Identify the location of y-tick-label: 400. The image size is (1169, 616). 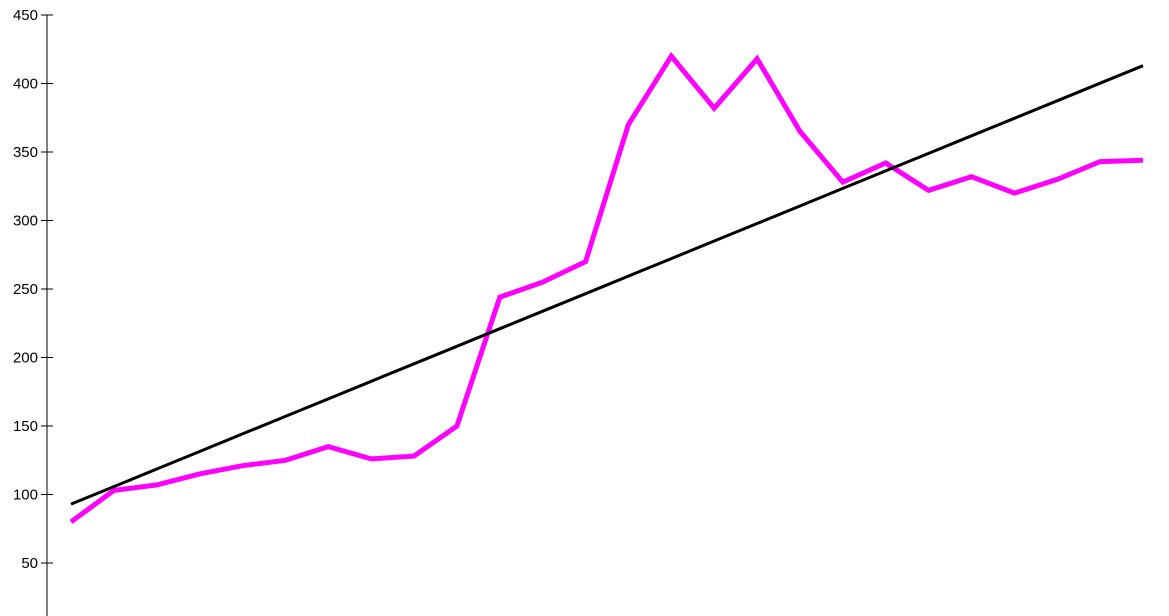
(25, 84).